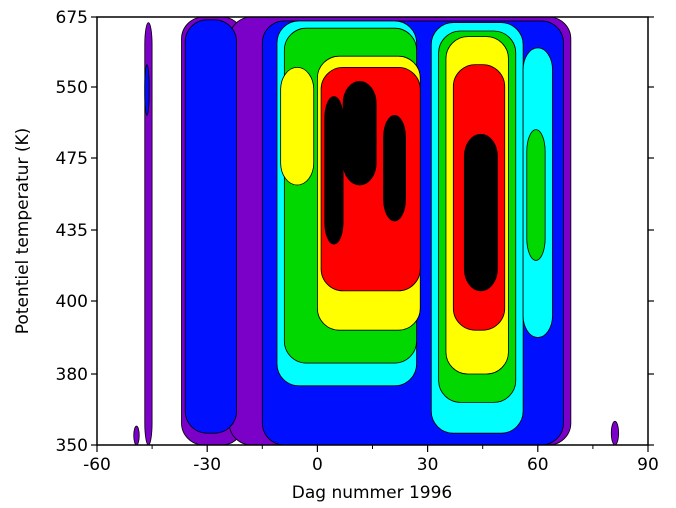 Image resolution: width=676 pixels, height=508 pixels. I want to click on y-axis-title: Potentiel temperatur (K), so click(23, 231).